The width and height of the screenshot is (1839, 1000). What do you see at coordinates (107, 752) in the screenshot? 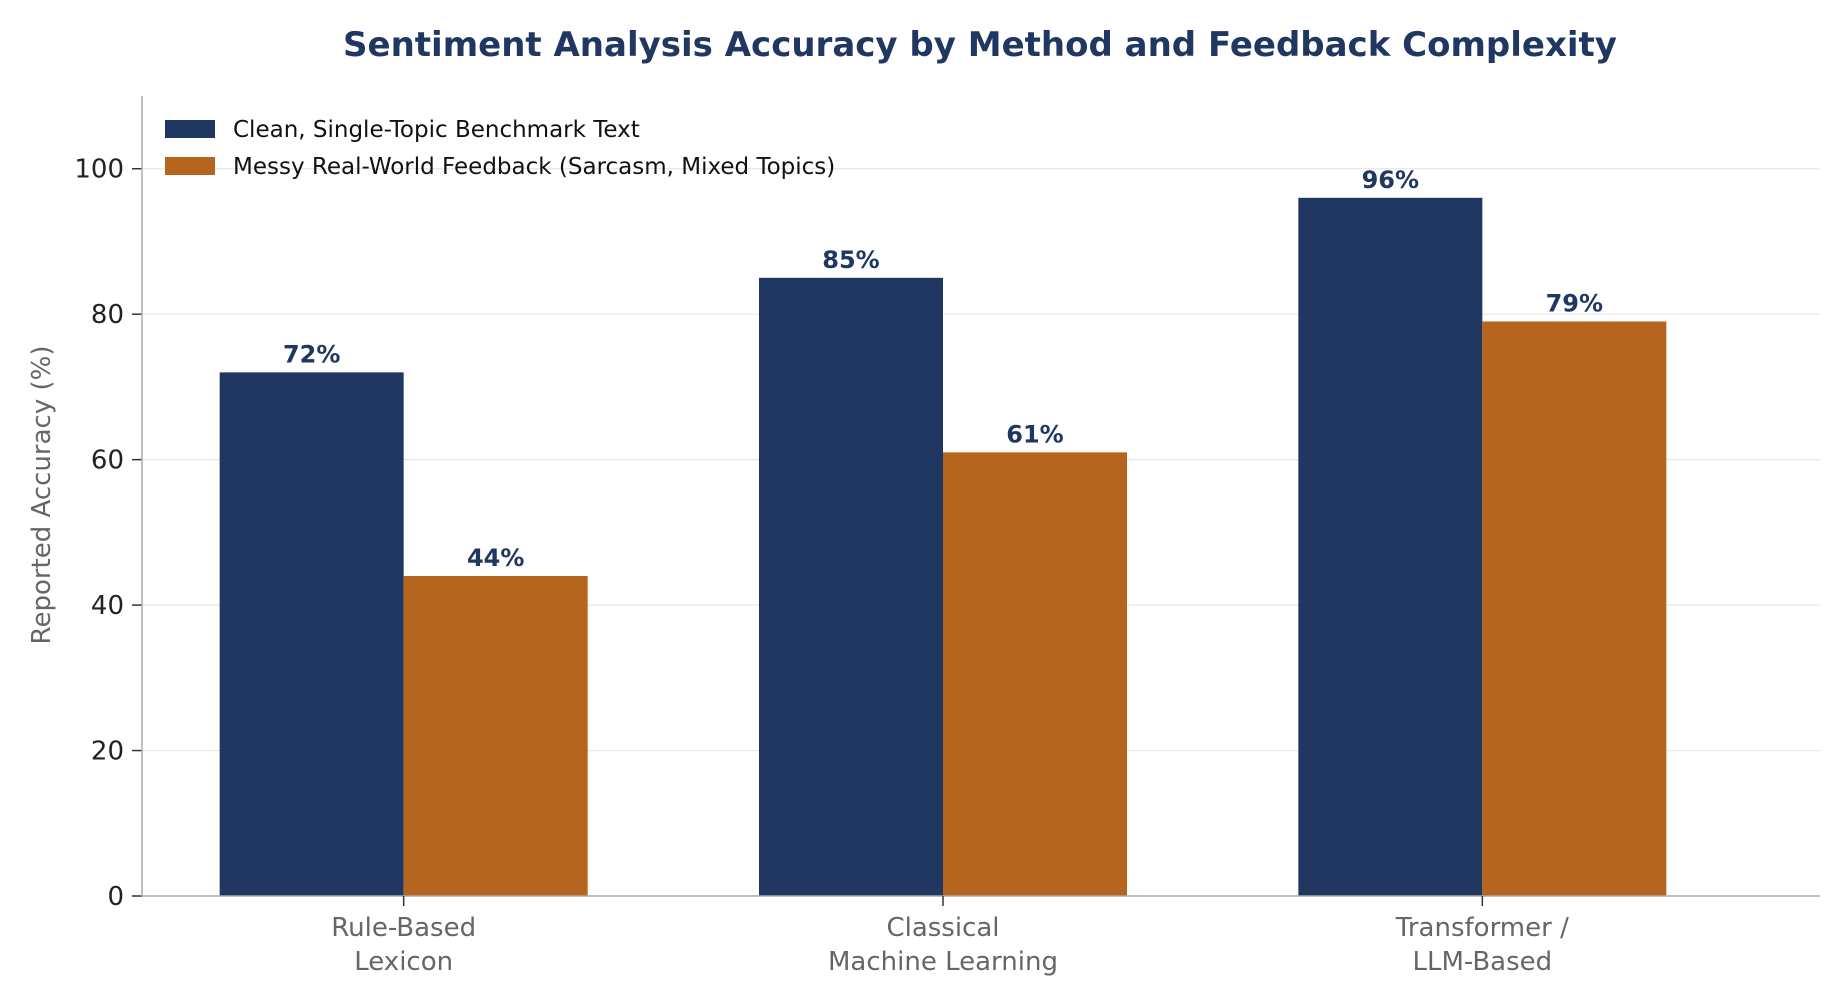
I see `y-tick-label: 20` at bounding box center [107, 752].